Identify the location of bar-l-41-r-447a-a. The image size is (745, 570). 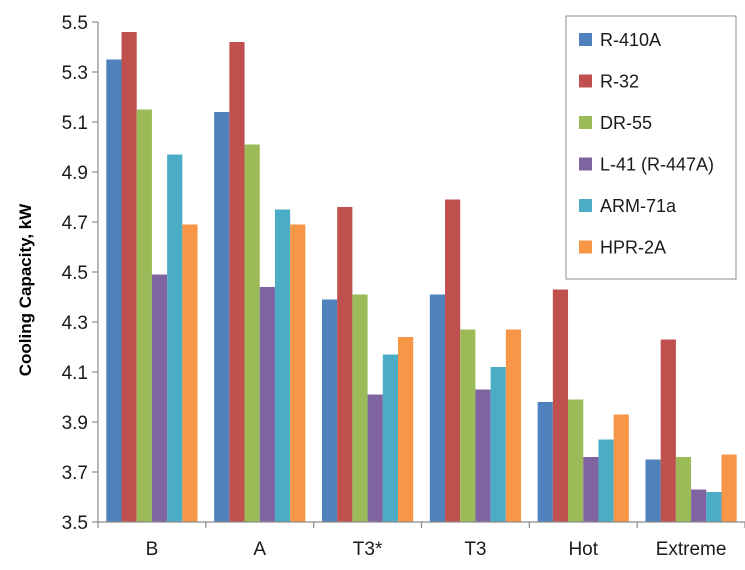
(267, 404).